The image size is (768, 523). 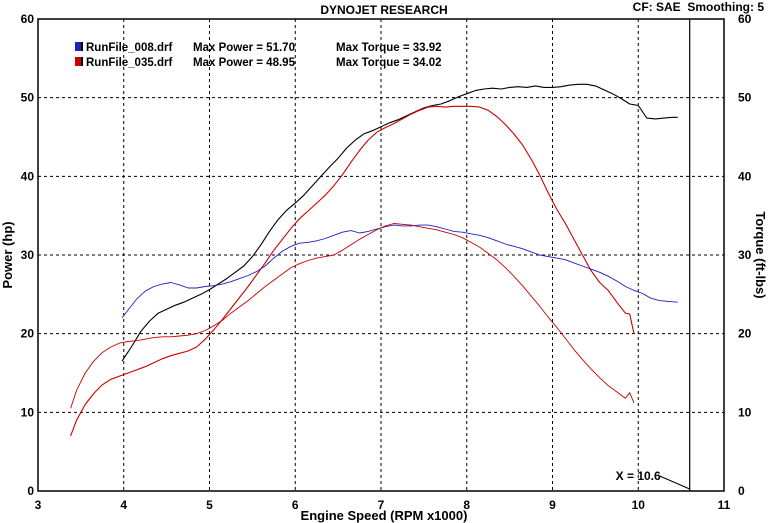 What do you see at coordinates (389, 63) in the screenshot?
I see `legend-max-torque-2: Max Torque = 34.02` at bounding box center [389, 63].